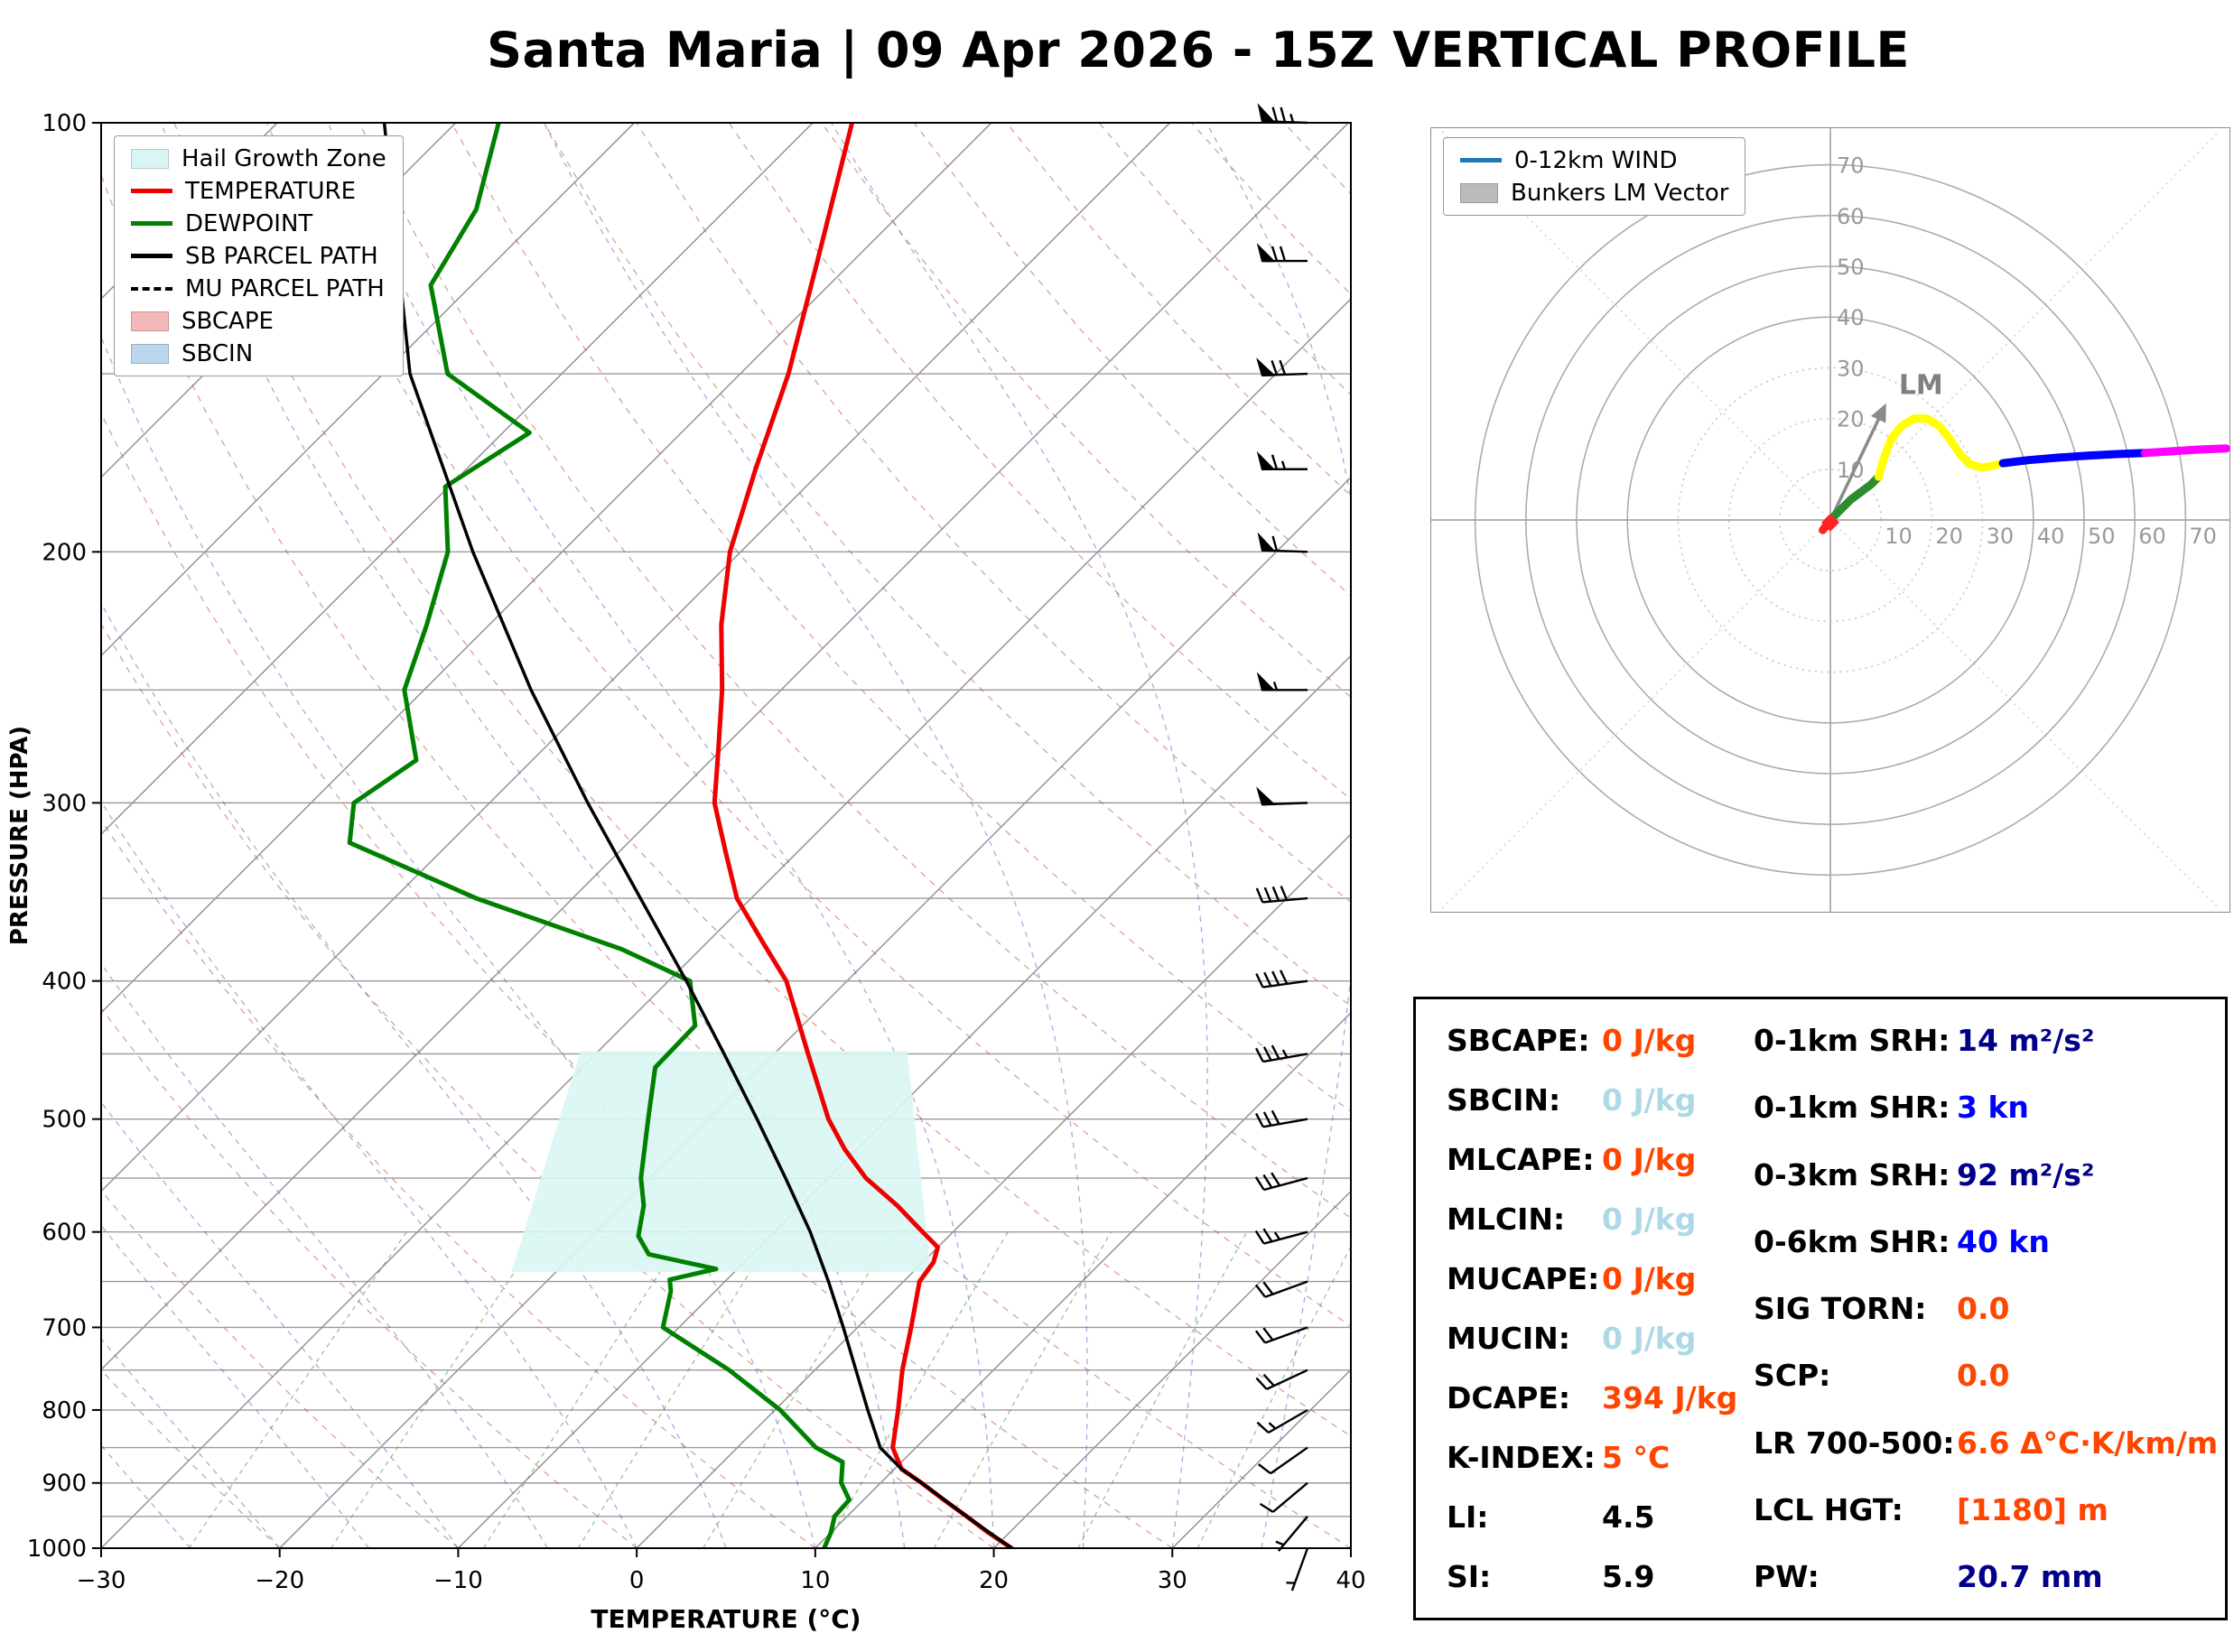 This screenshot has height=1652, width=2234. I want to click on legend-item: SBCAPE, so click(258, 321).